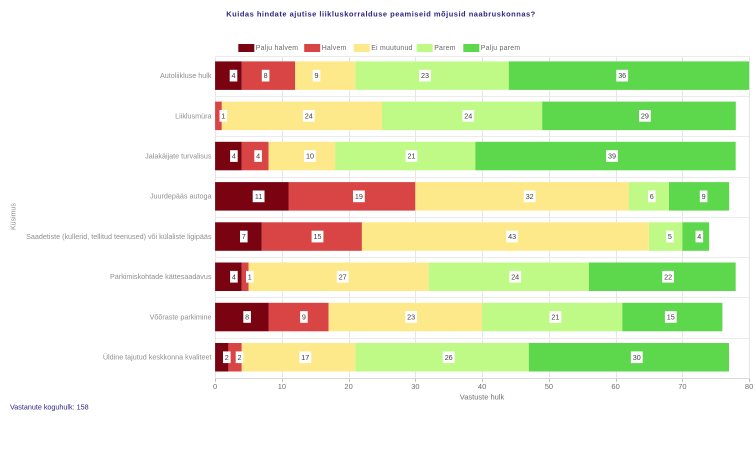 The image size is (756, 455). What do you see at coordinates (449, 357) in the screenshot?
I see `svg-text: 26` at bounding box center [449, 357].